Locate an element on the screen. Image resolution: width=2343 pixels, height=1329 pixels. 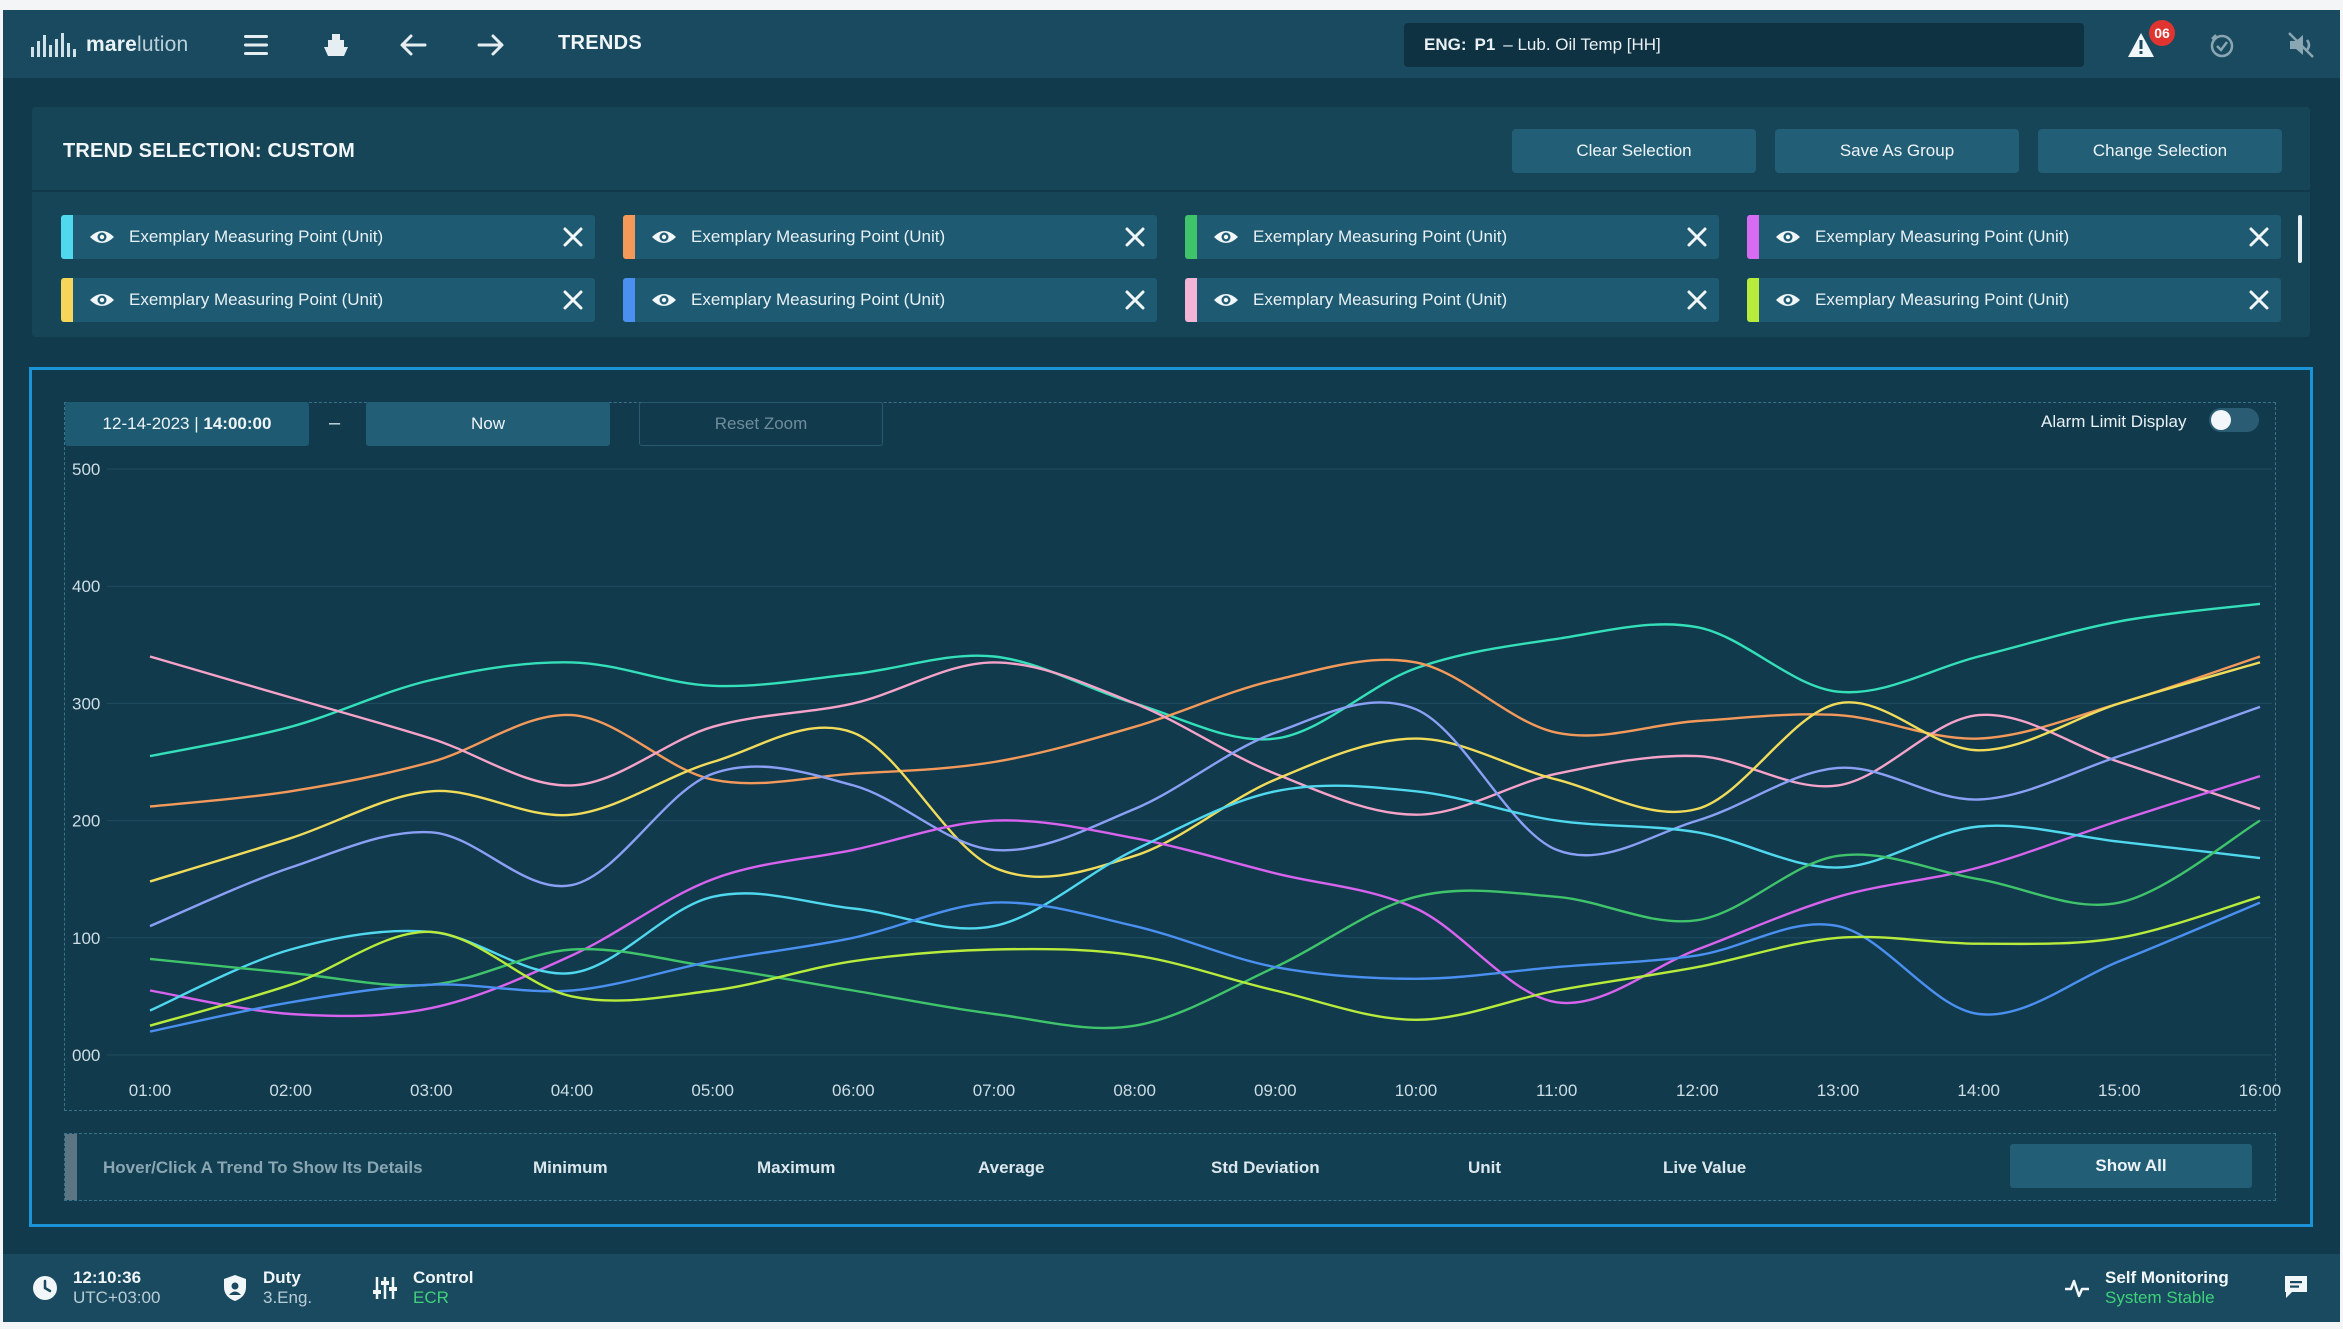
show-all-button: Show All is located at coordinates (2131, 1166).